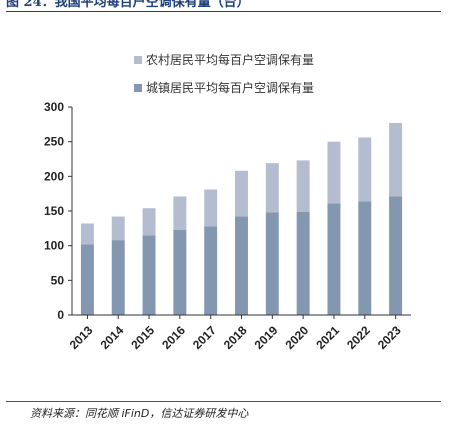 This screenshot has height=435, width=449. What do you see at coordinates (54, 142) in the screenshot?
I see `y-tick-label: 250` at bounding box center [54, 142].